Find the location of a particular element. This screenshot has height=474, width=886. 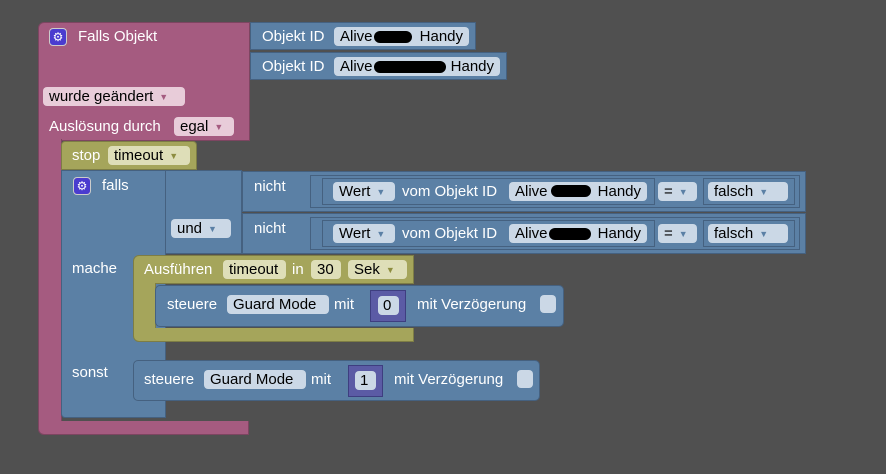

trigger-block-arm is located at coordinates (50, 284).